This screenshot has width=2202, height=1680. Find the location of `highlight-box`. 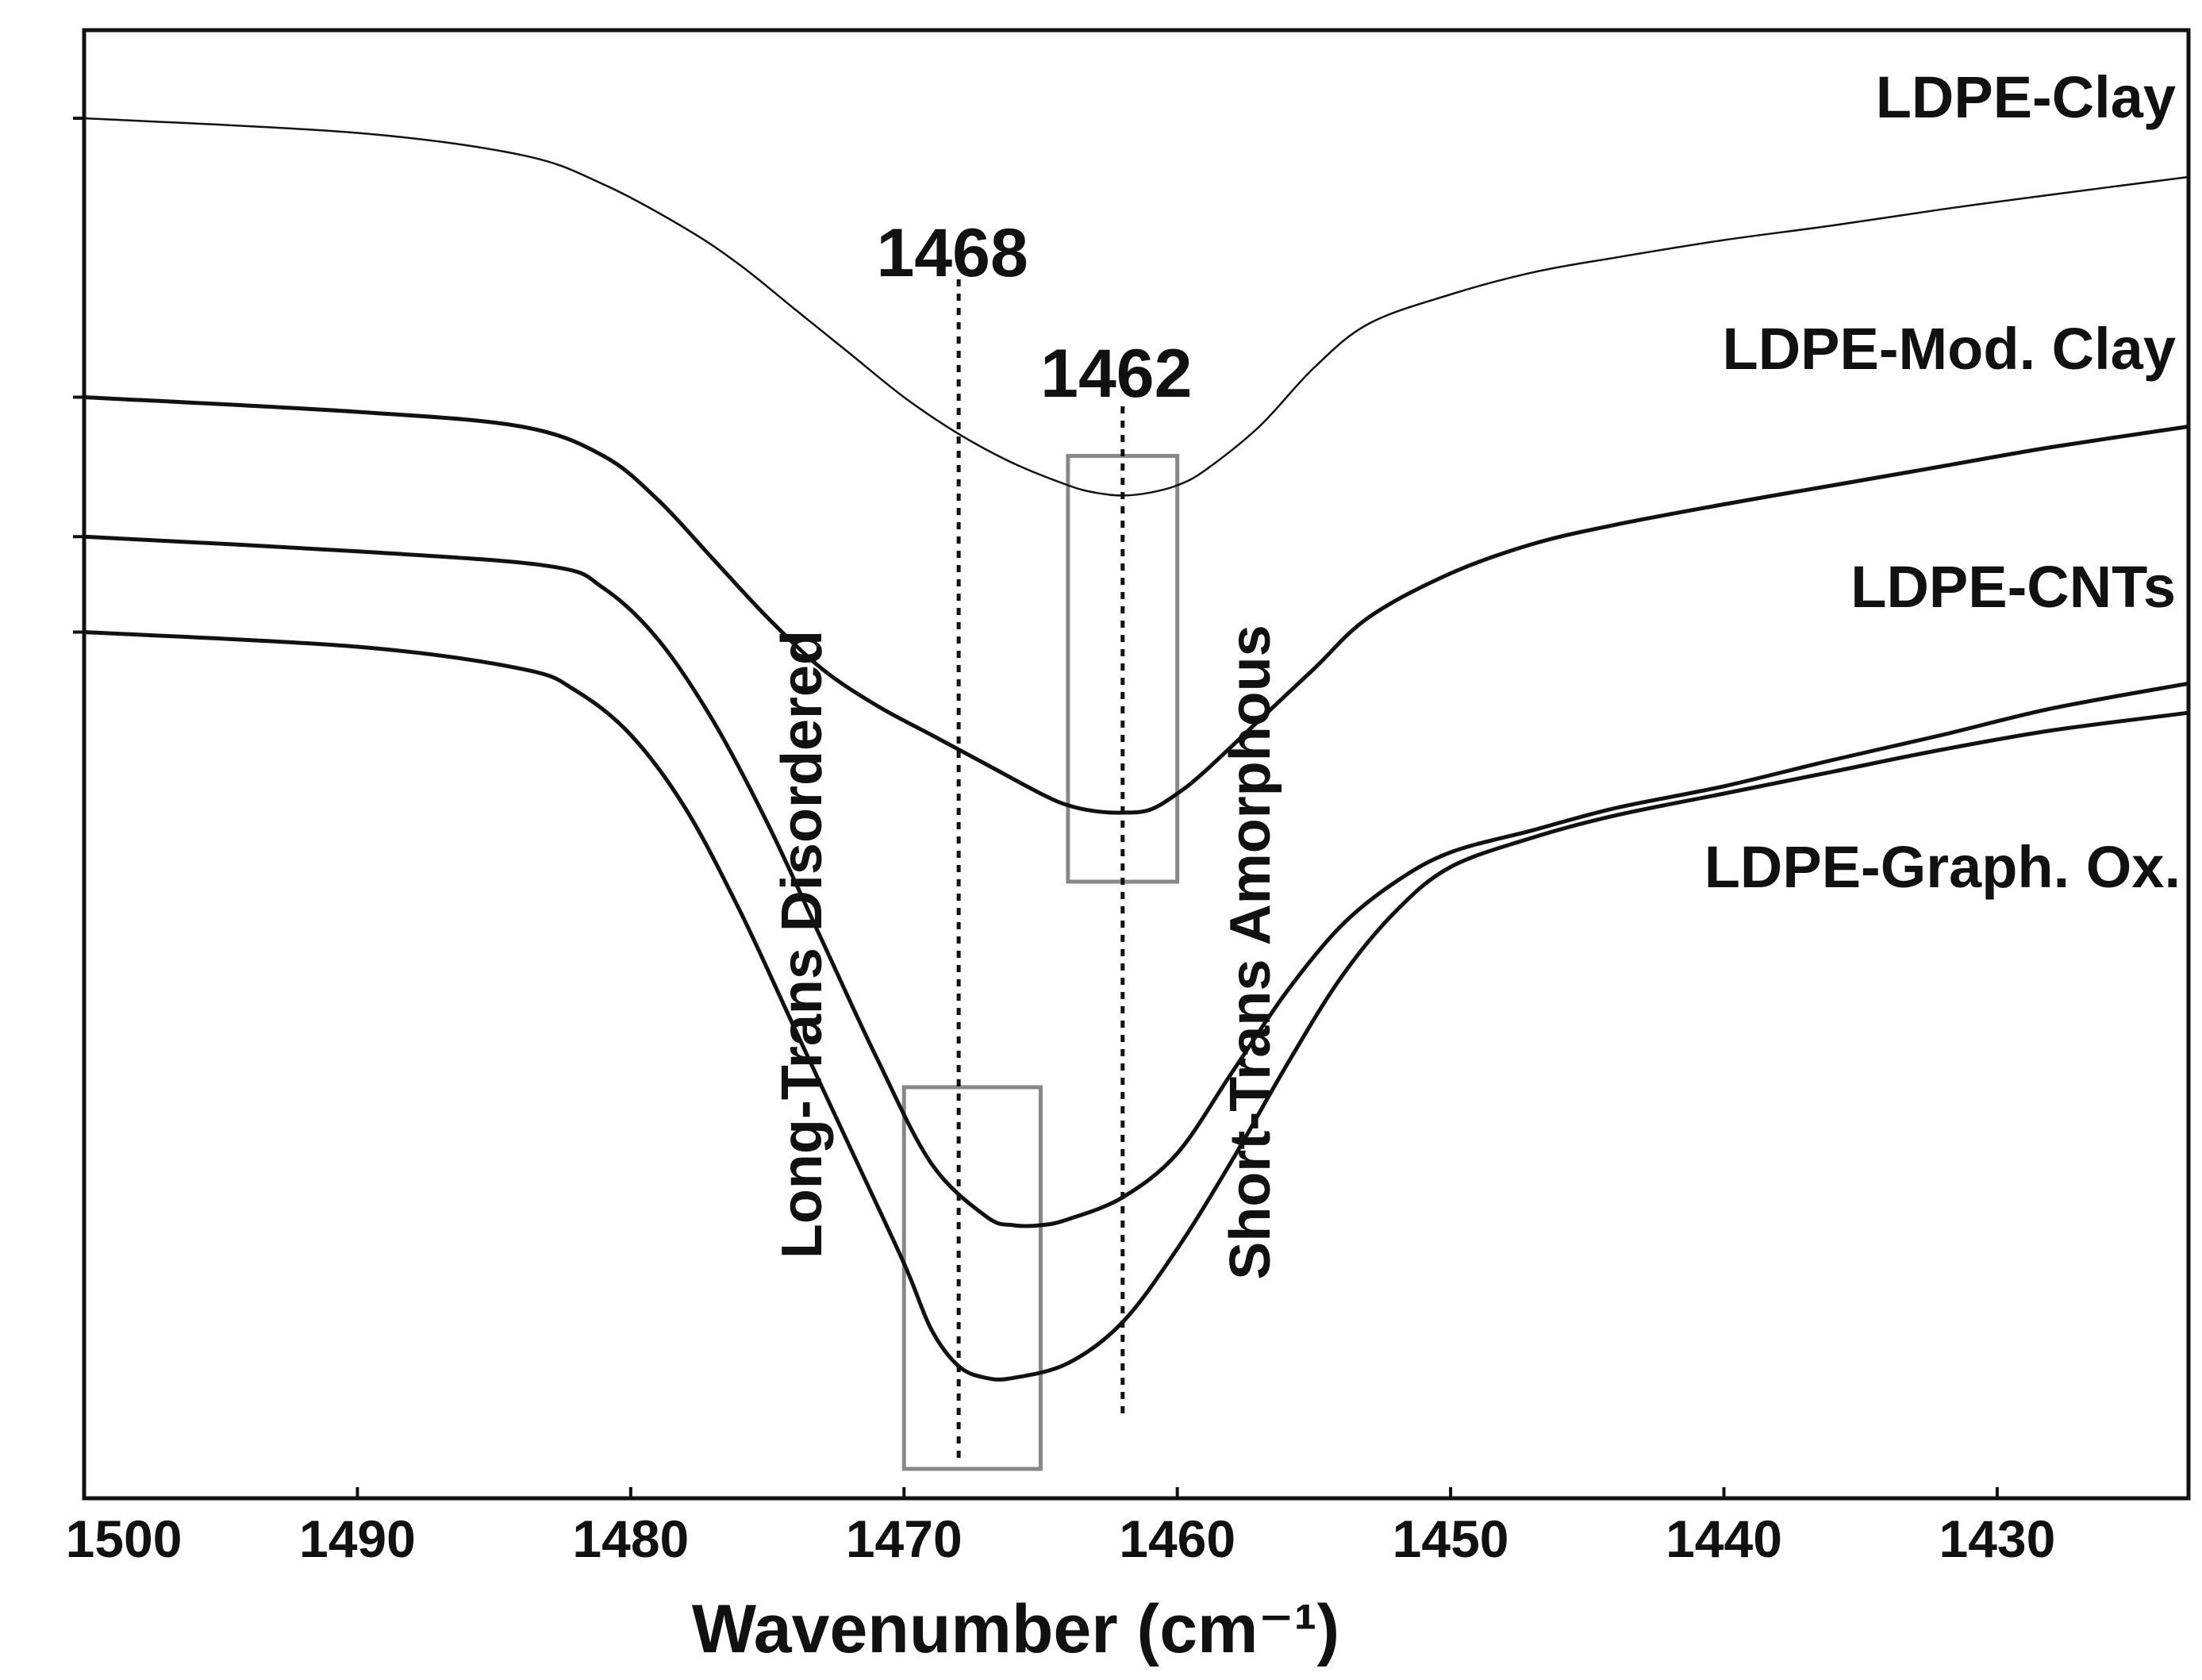

highlight-box is located at coordinates (972, 1278).